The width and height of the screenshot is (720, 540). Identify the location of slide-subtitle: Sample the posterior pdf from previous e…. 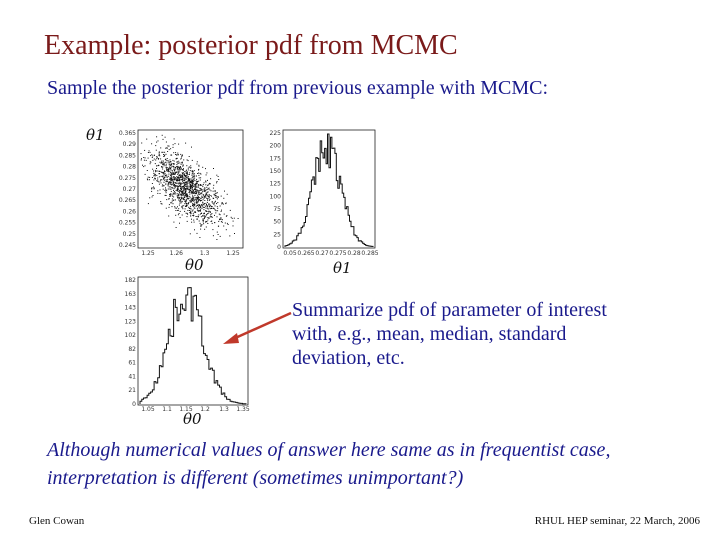
(298, 88).